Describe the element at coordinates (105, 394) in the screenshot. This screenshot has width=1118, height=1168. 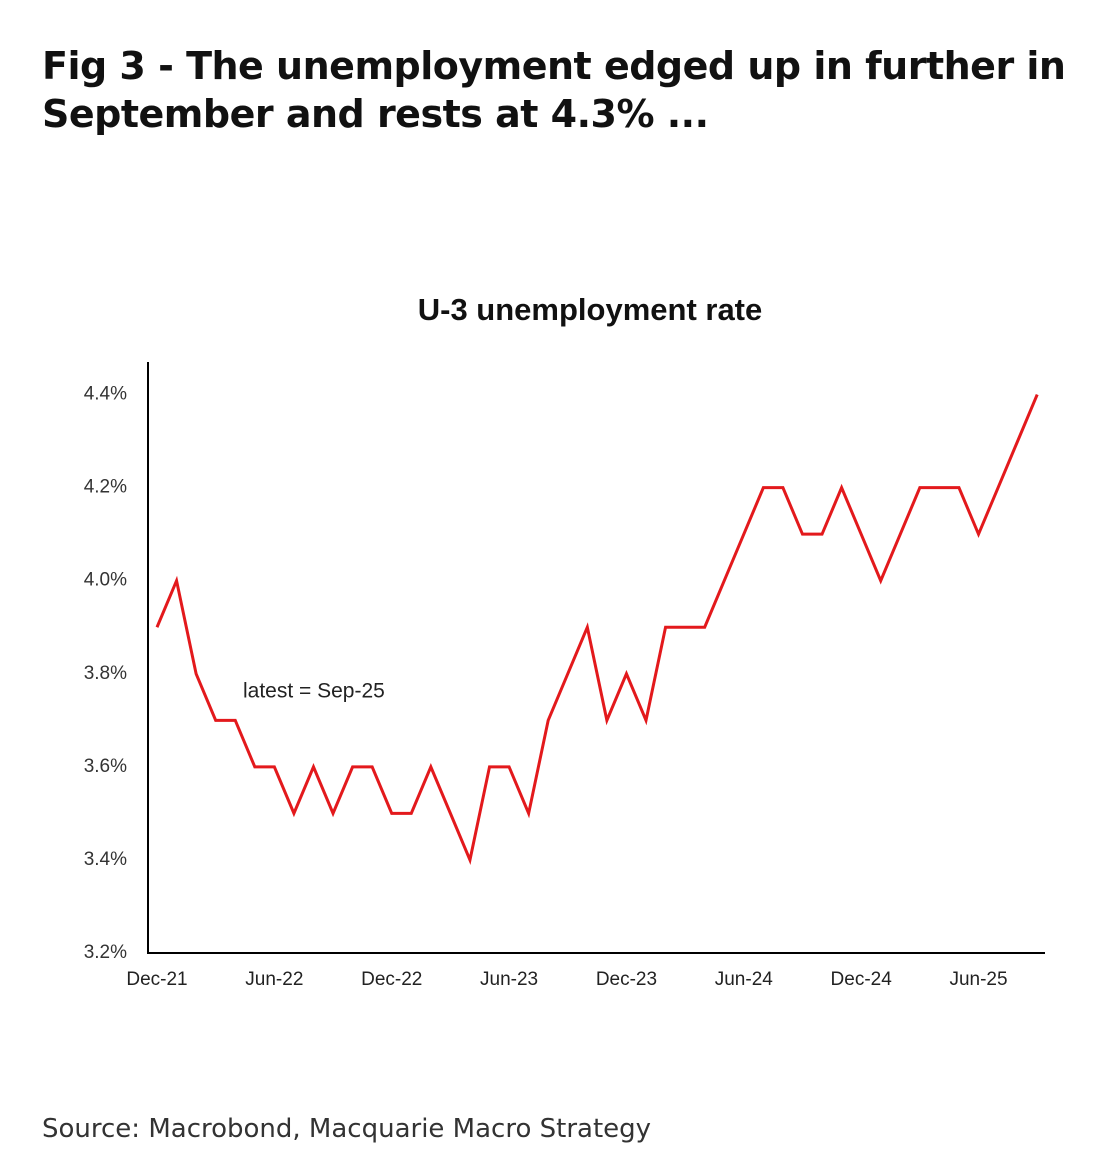
I see `y-tick-label: 4.4%` at that location.